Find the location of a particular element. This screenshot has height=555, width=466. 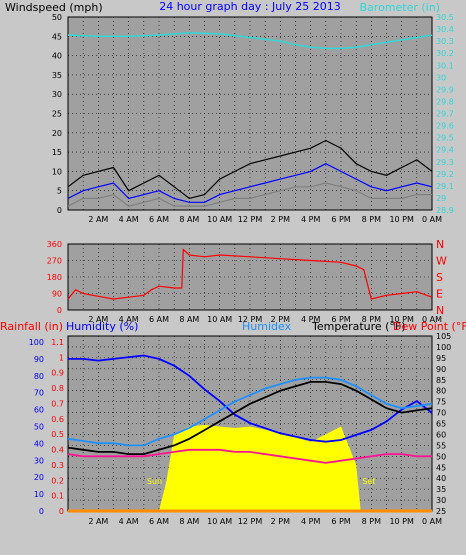

rainfall-tick: 0.2 is located at coordinates (57, 480).